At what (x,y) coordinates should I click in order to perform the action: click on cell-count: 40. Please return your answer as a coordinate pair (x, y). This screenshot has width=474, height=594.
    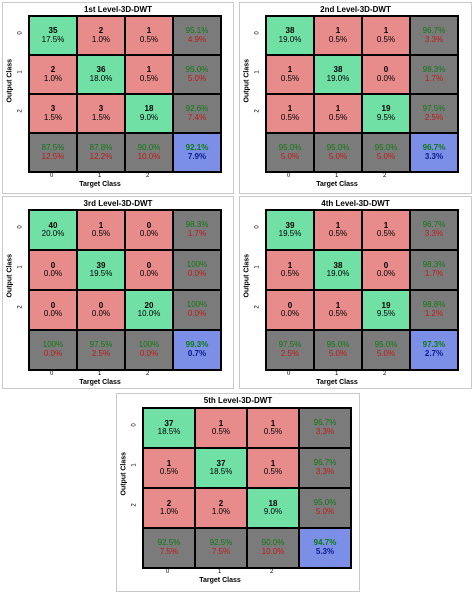
    Looking at the image, I should click on (53, 225).